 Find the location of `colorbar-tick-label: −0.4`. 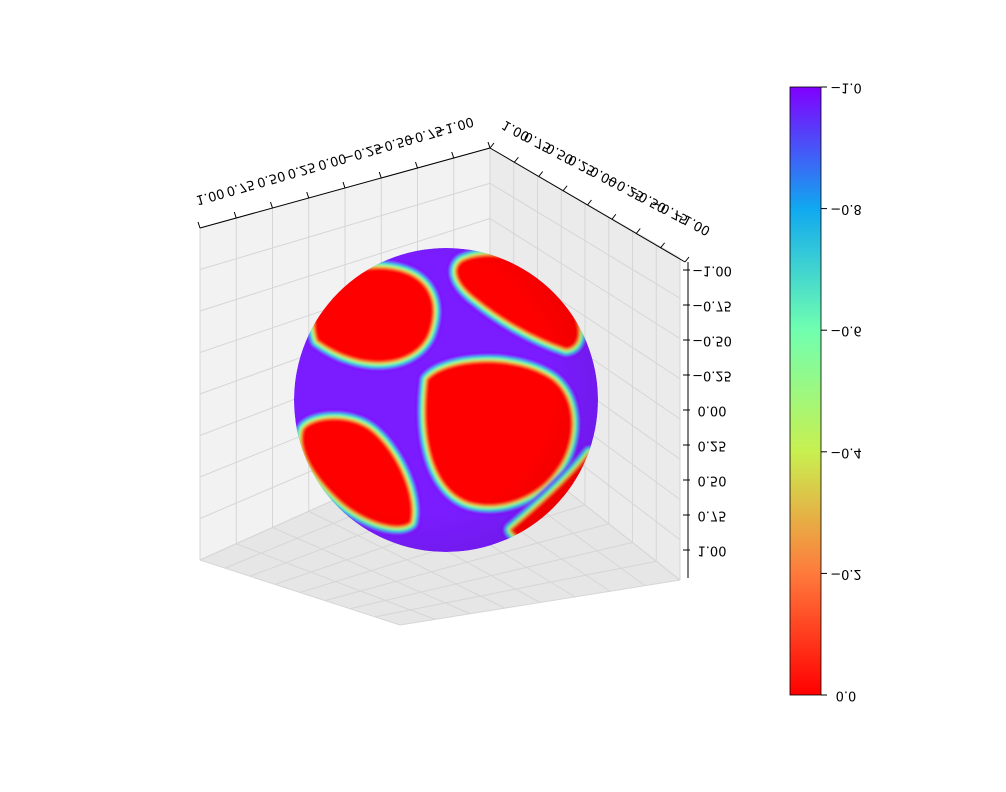

colorbar-tick-label: −0.4 is located at coordinates (846, 451).